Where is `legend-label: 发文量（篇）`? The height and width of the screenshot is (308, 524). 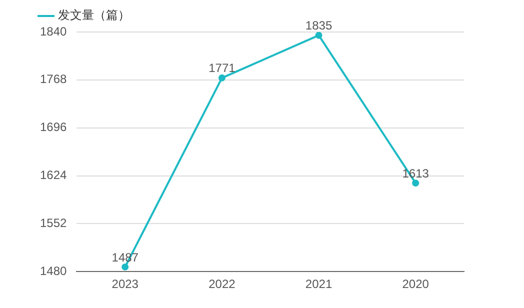 legend-label: 发文量（篇） is located at coordinates (94, 15).